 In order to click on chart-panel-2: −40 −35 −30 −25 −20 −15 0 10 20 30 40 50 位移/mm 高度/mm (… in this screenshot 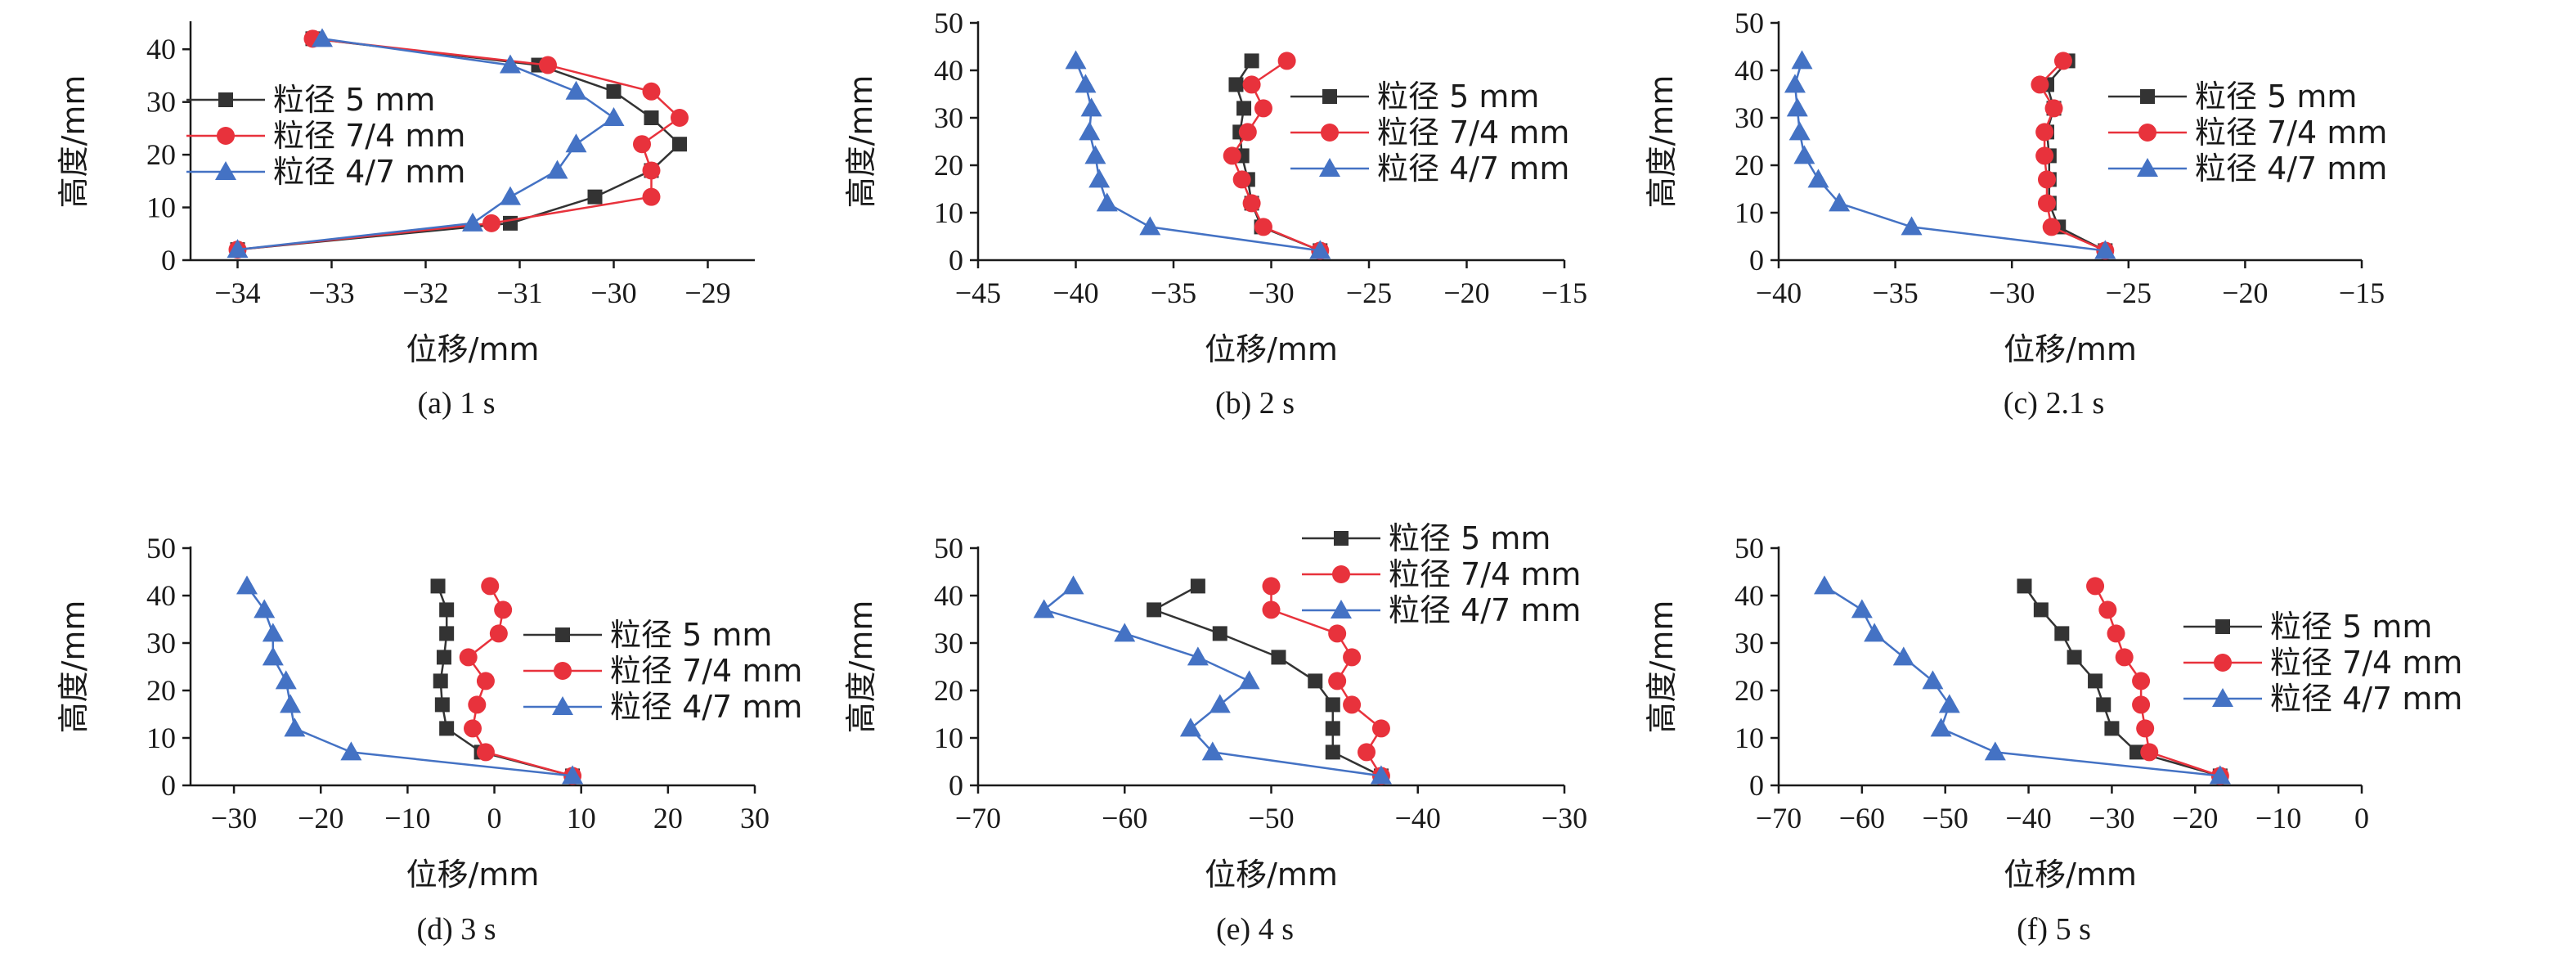, I will do `click(2015, 214)`.